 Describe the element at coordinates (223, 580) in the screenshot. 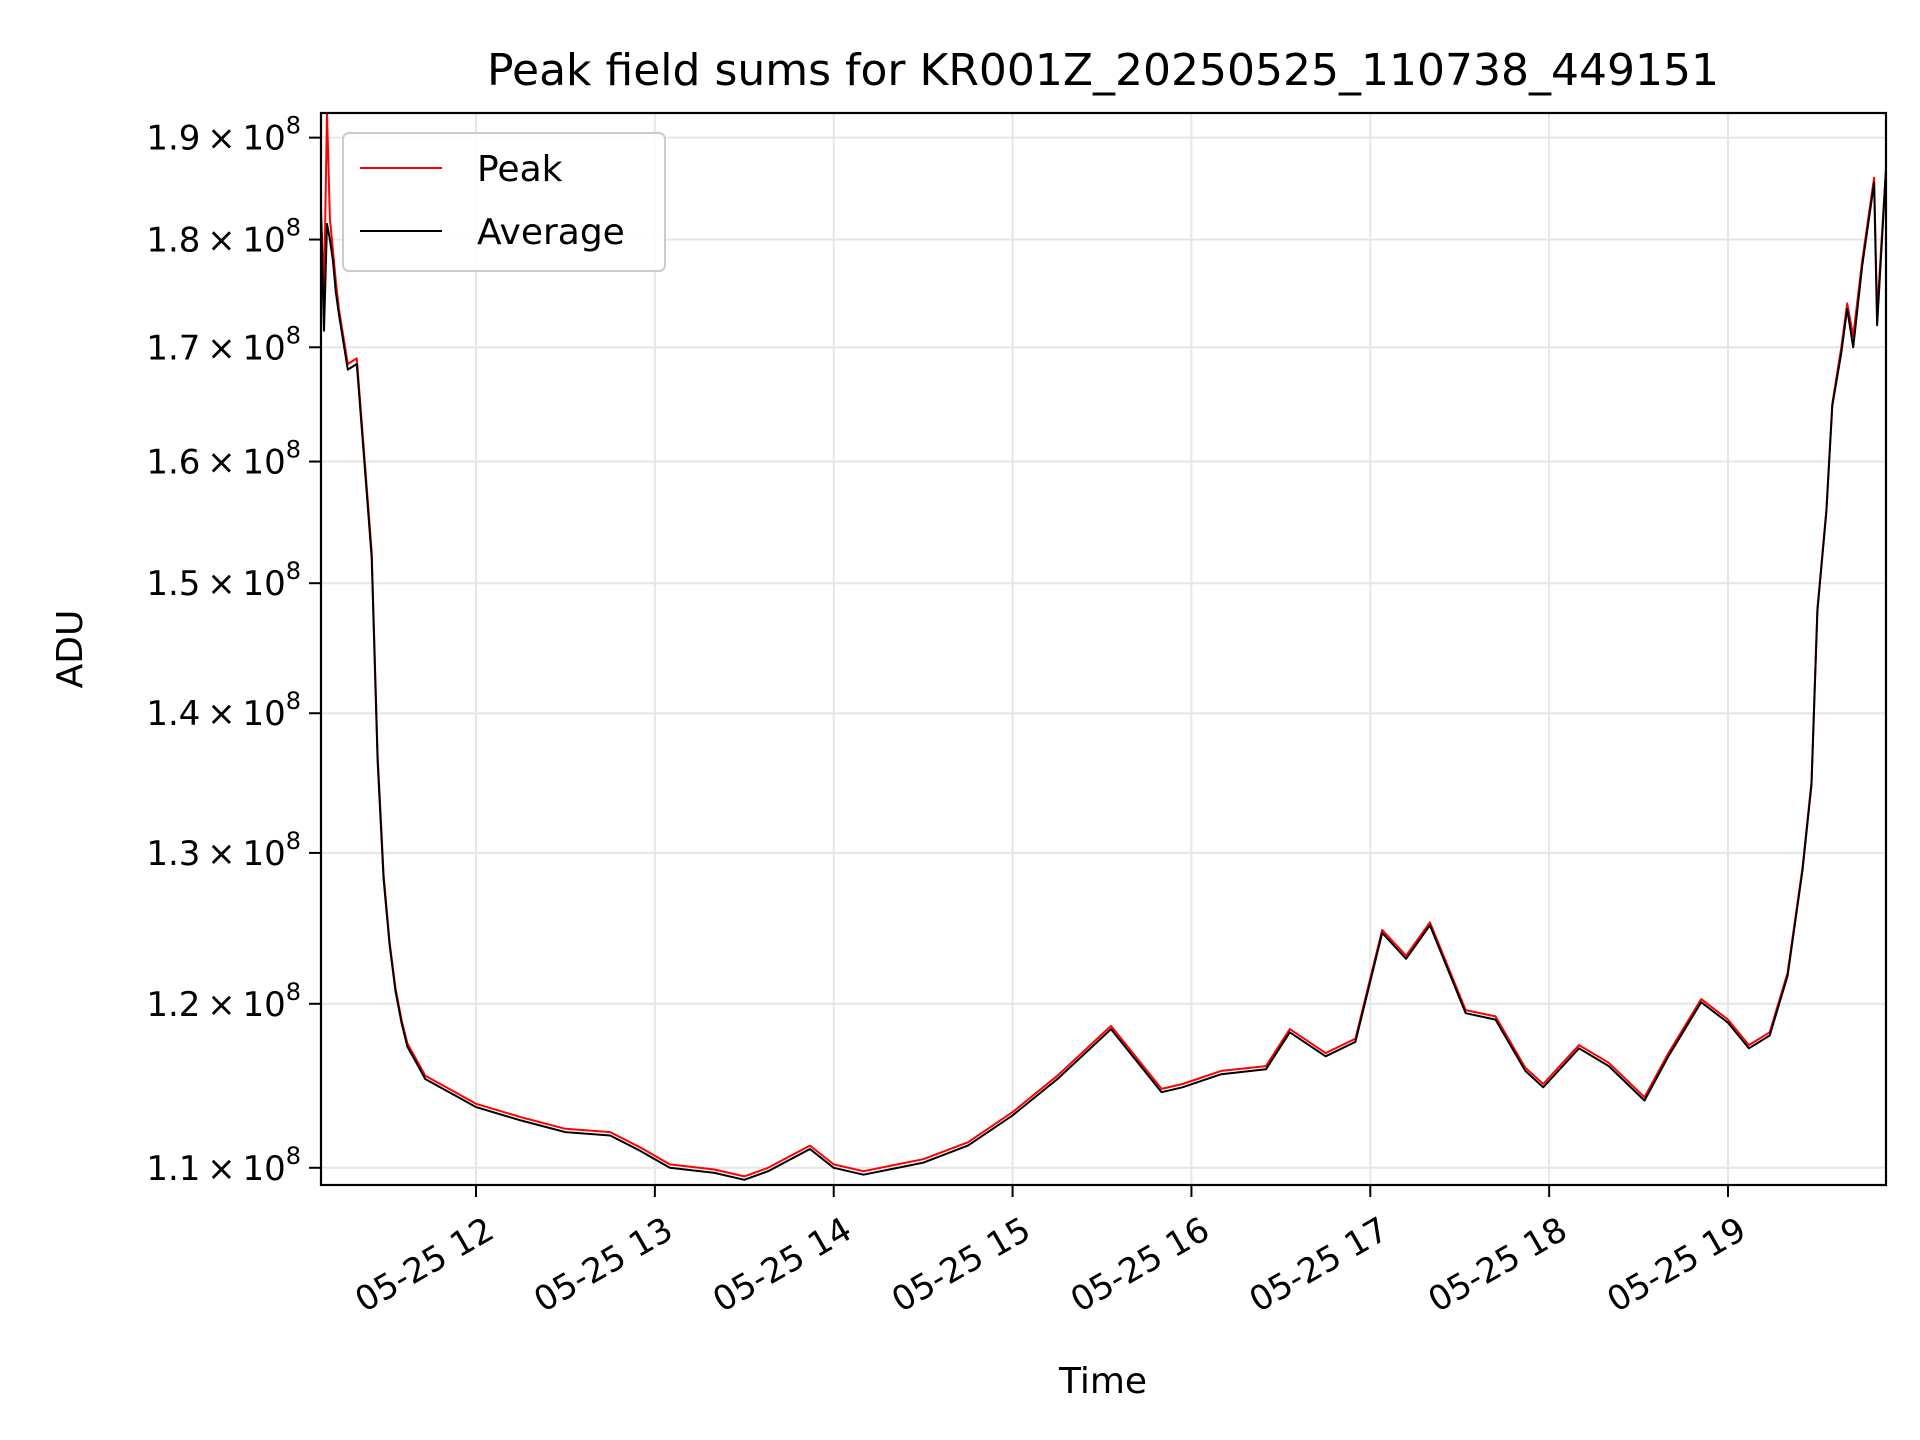

I see `y-tick-label: 1.5 × 10⁸` at that location.